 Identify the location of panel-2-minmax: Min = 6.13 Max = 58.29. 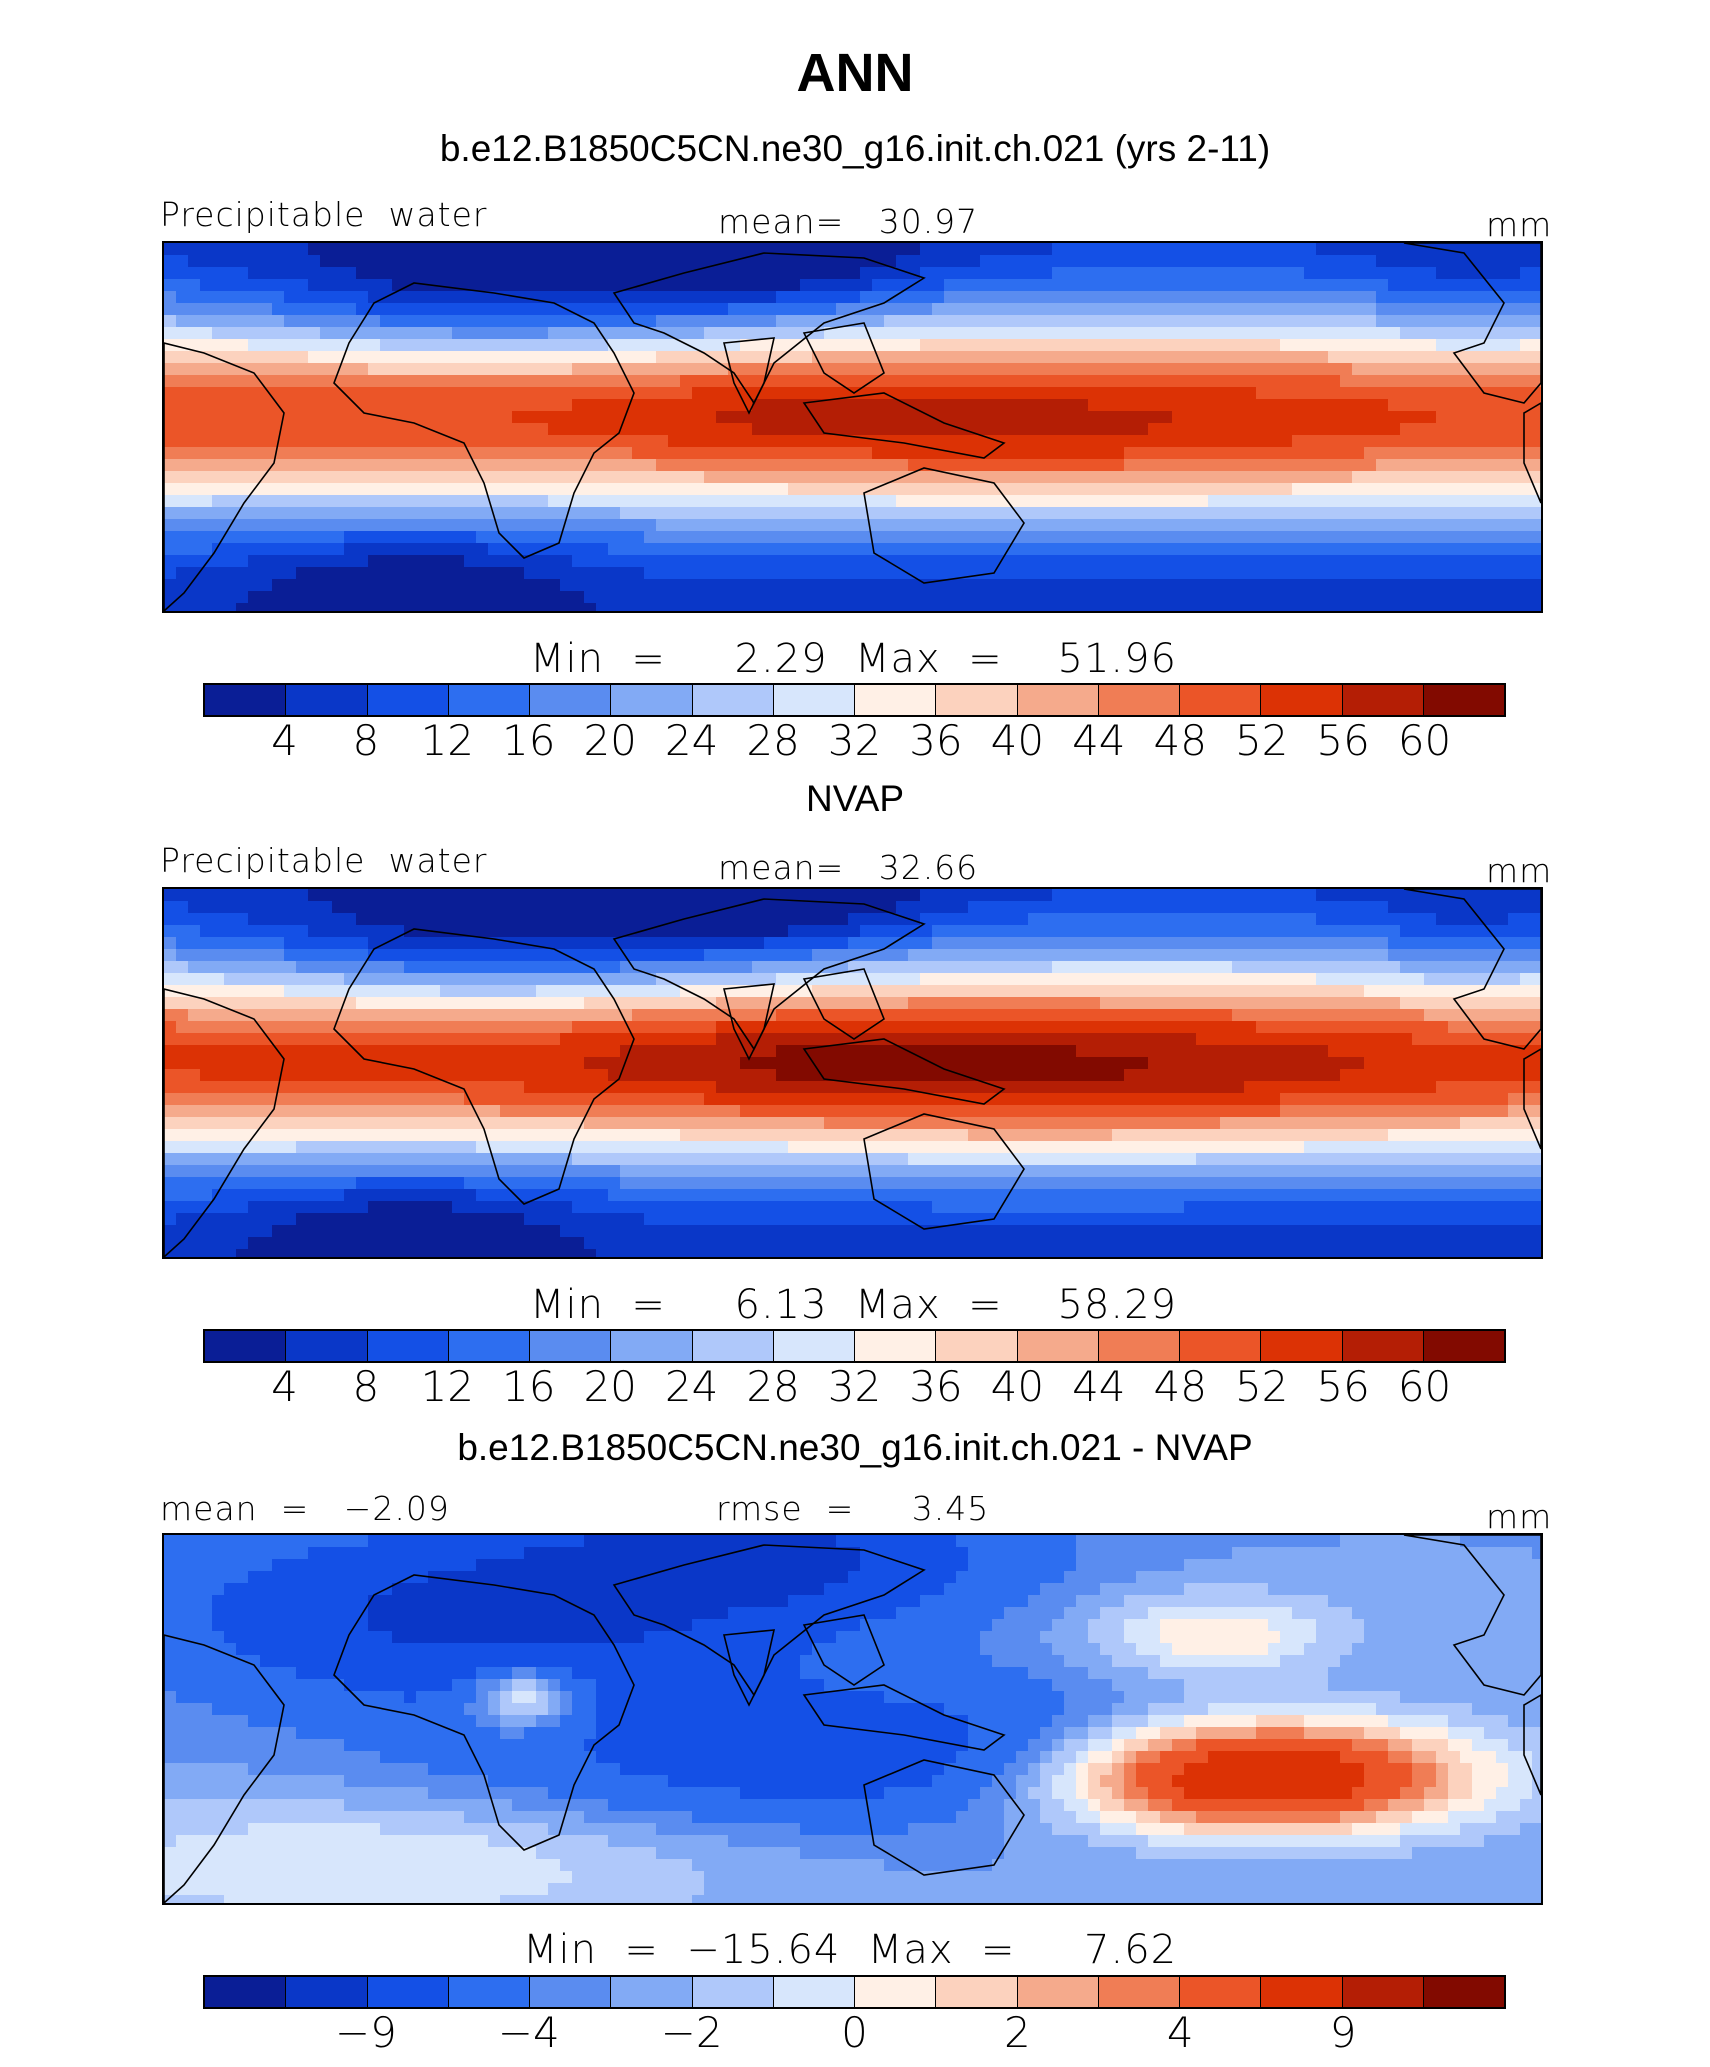
(853, 1305).